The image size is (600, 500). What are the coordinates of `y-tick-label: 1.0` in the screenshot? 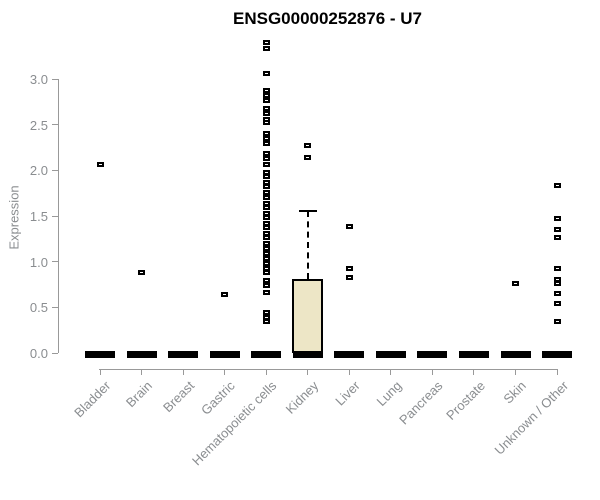 It's located at (38, 262).